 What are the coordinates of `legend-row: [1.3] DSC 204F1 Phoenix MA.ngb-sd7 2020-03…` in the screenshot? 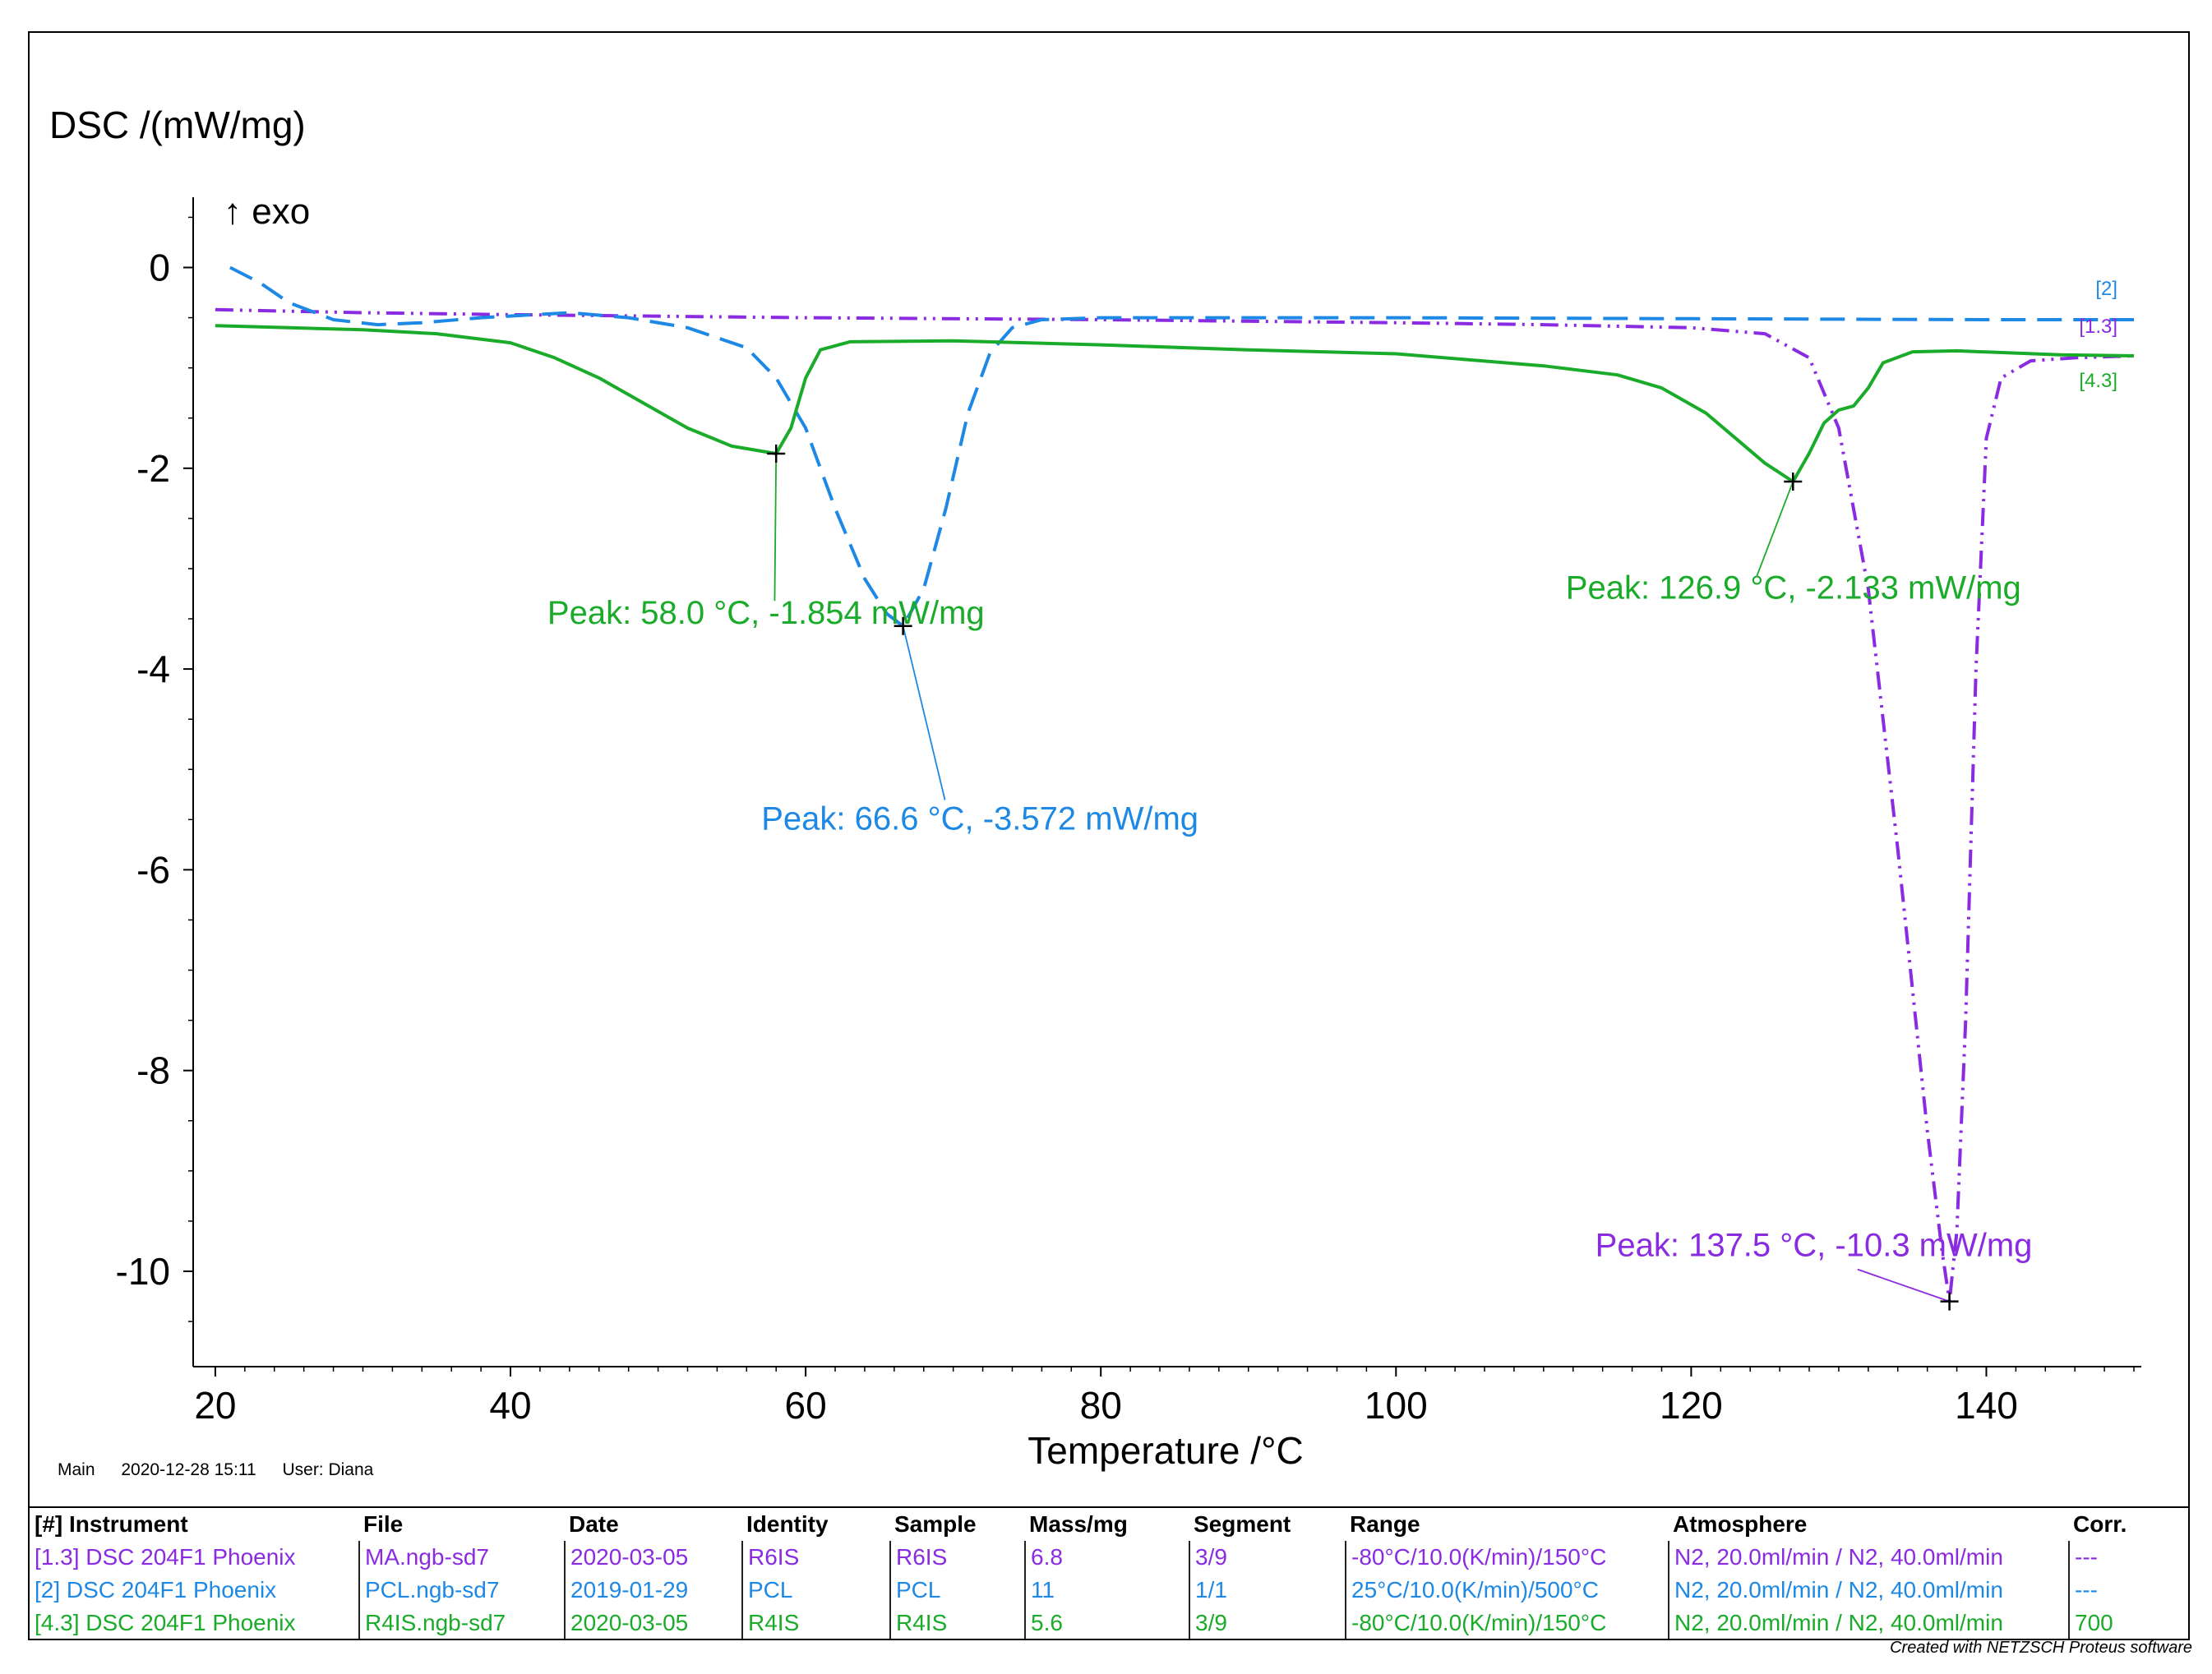 It's located at (1109, 1557).